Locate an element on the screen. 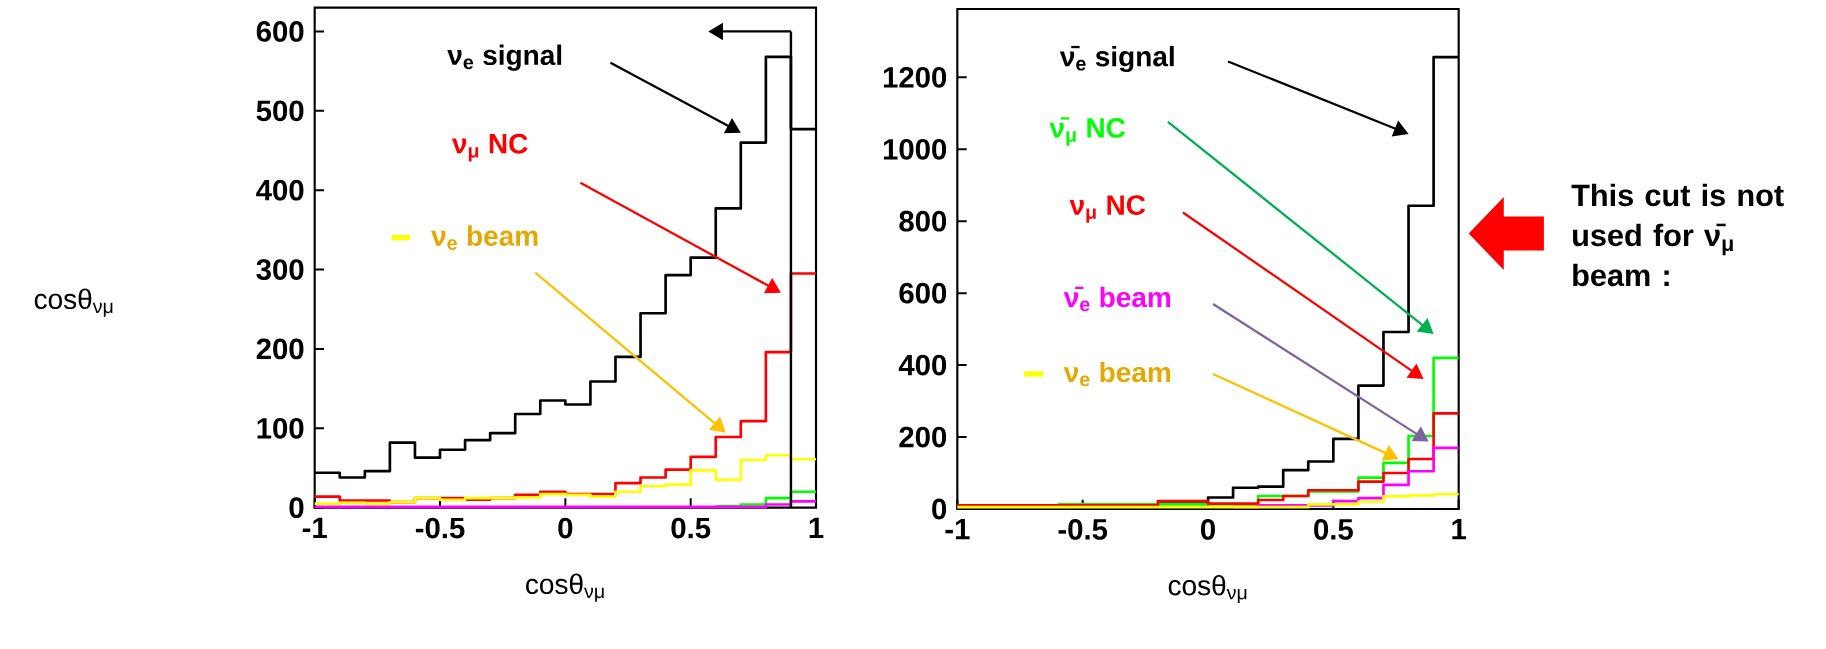  text: ν̄$_{e}$ signal is located at coordinates (1116, 59).